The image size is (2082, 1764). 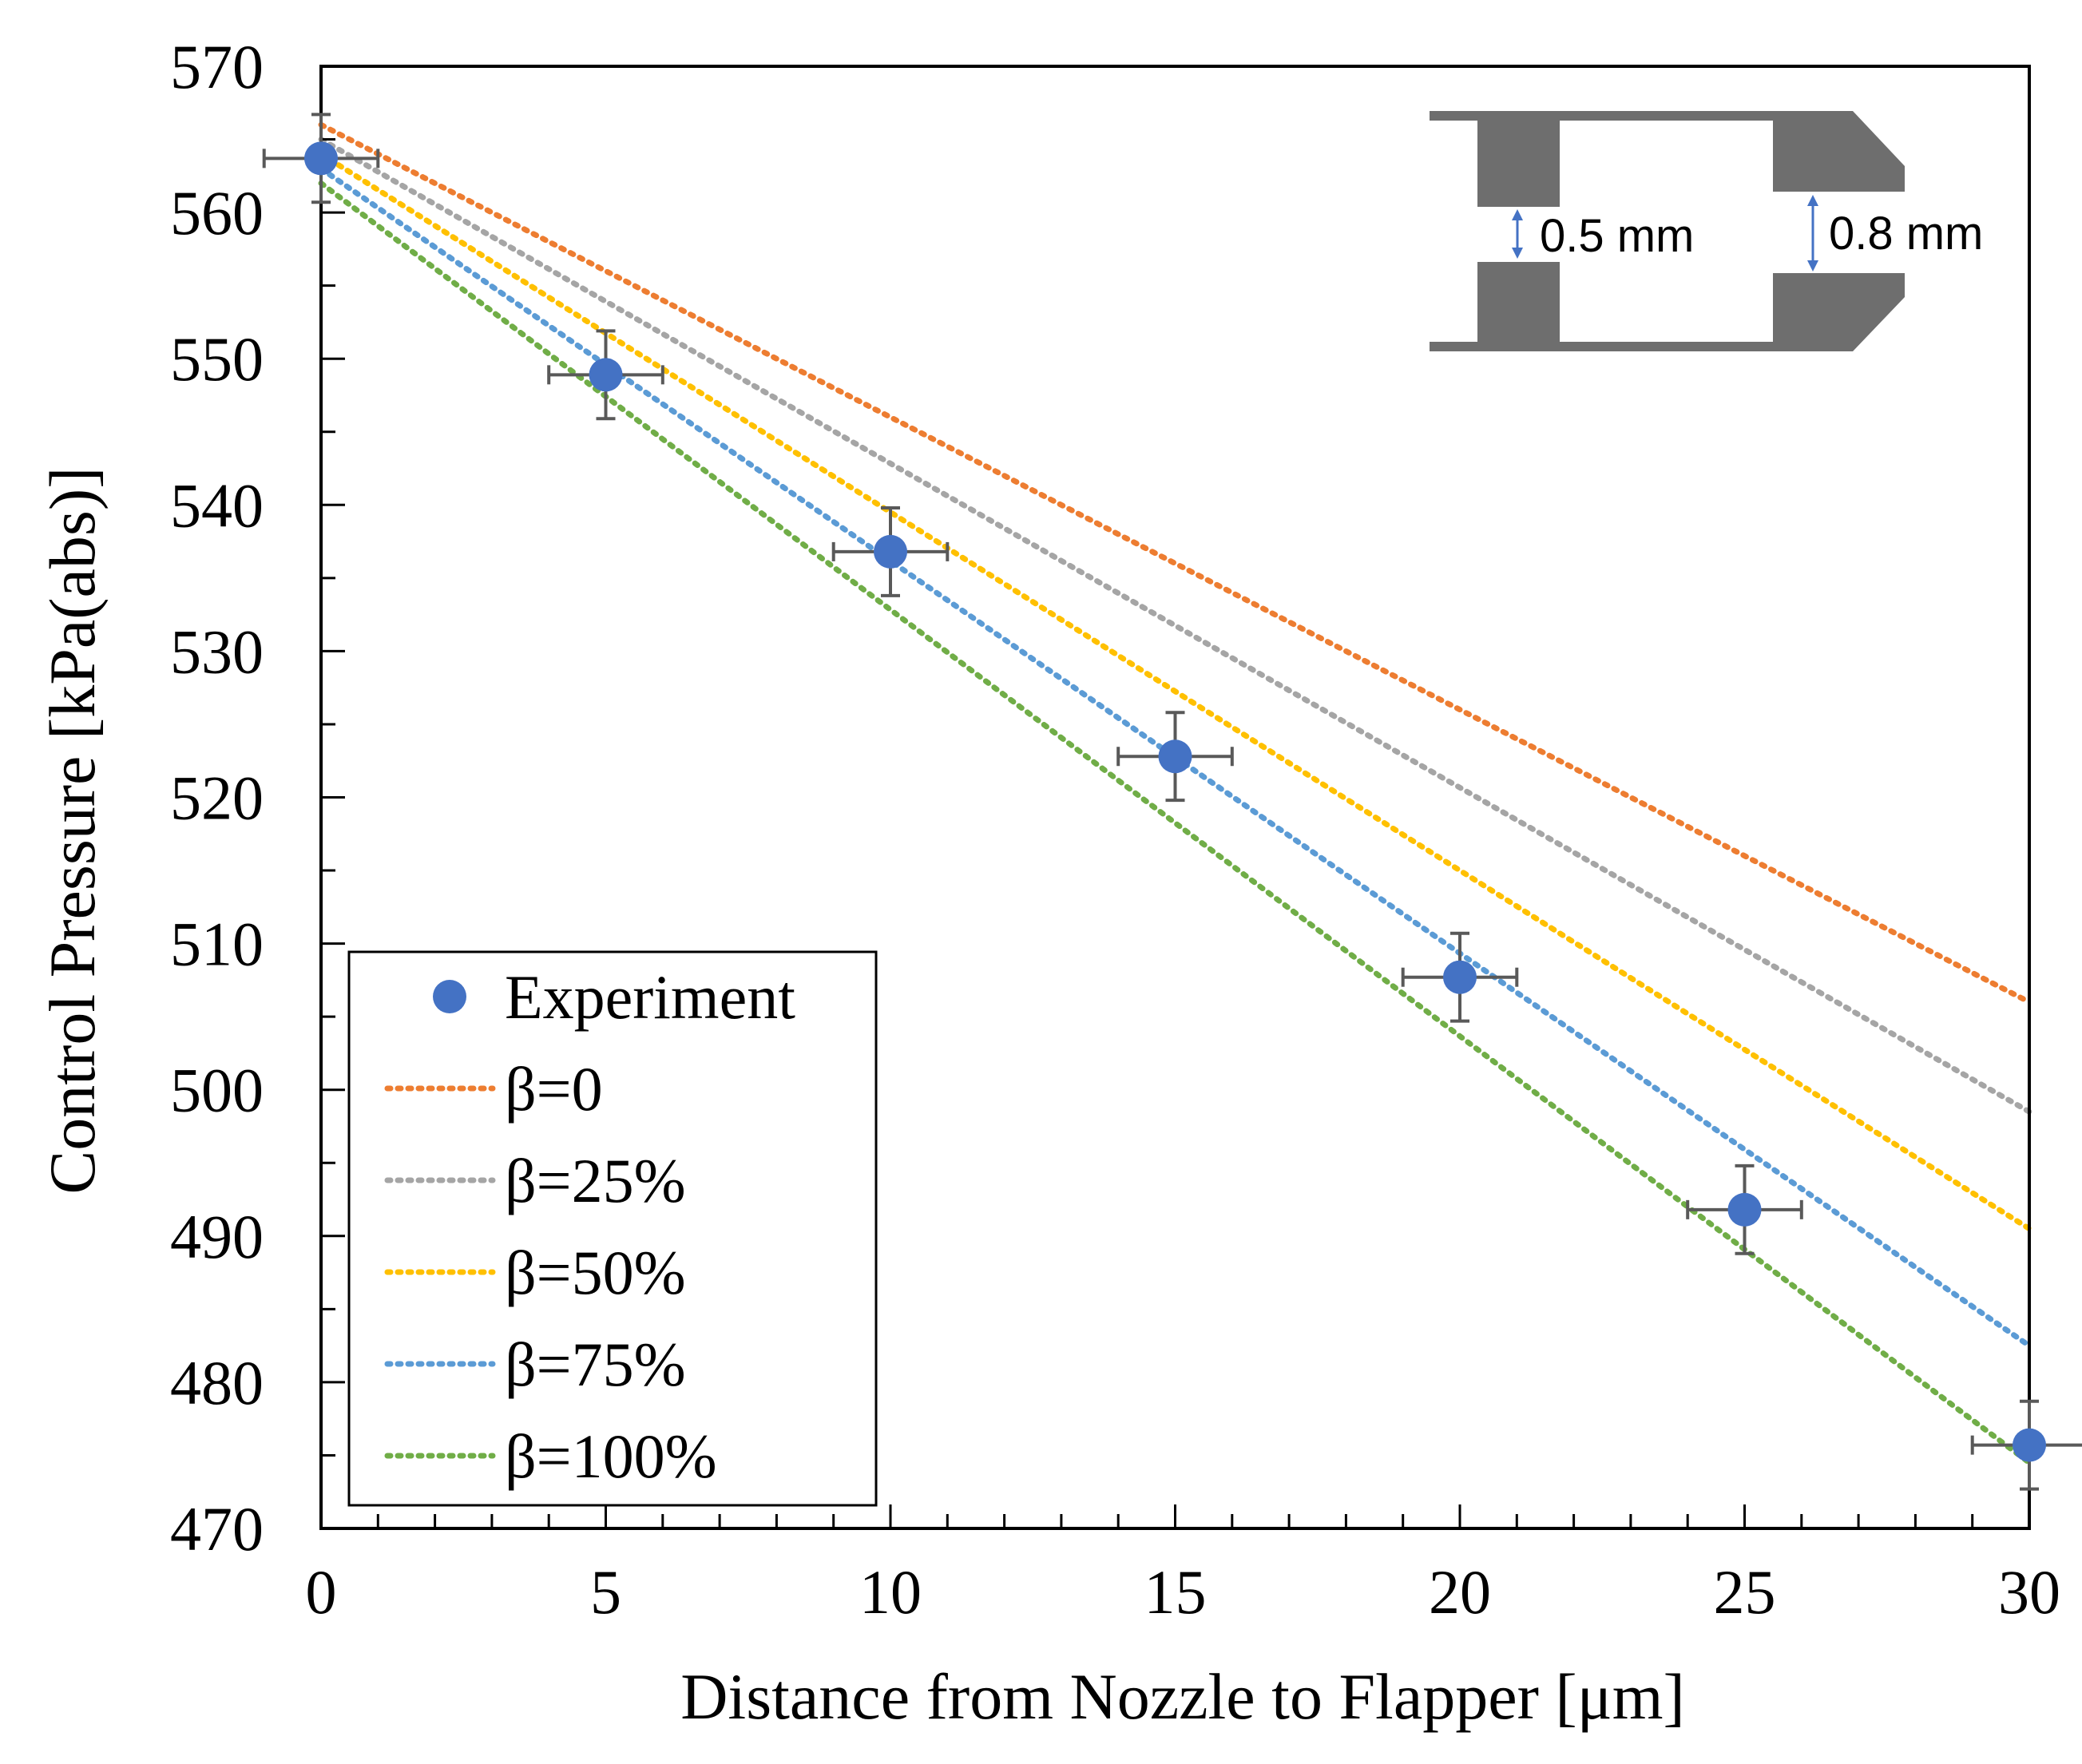 I want to click on y-axis-title: Control Pressure [kPa(abs)], so click(x=72, y=831).